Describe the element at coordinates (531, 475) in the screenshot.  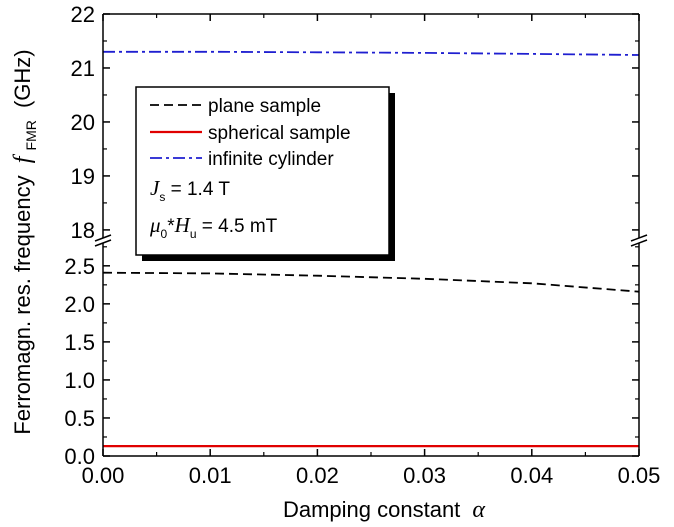
I see `x-tick-label: 0.04` at that location.